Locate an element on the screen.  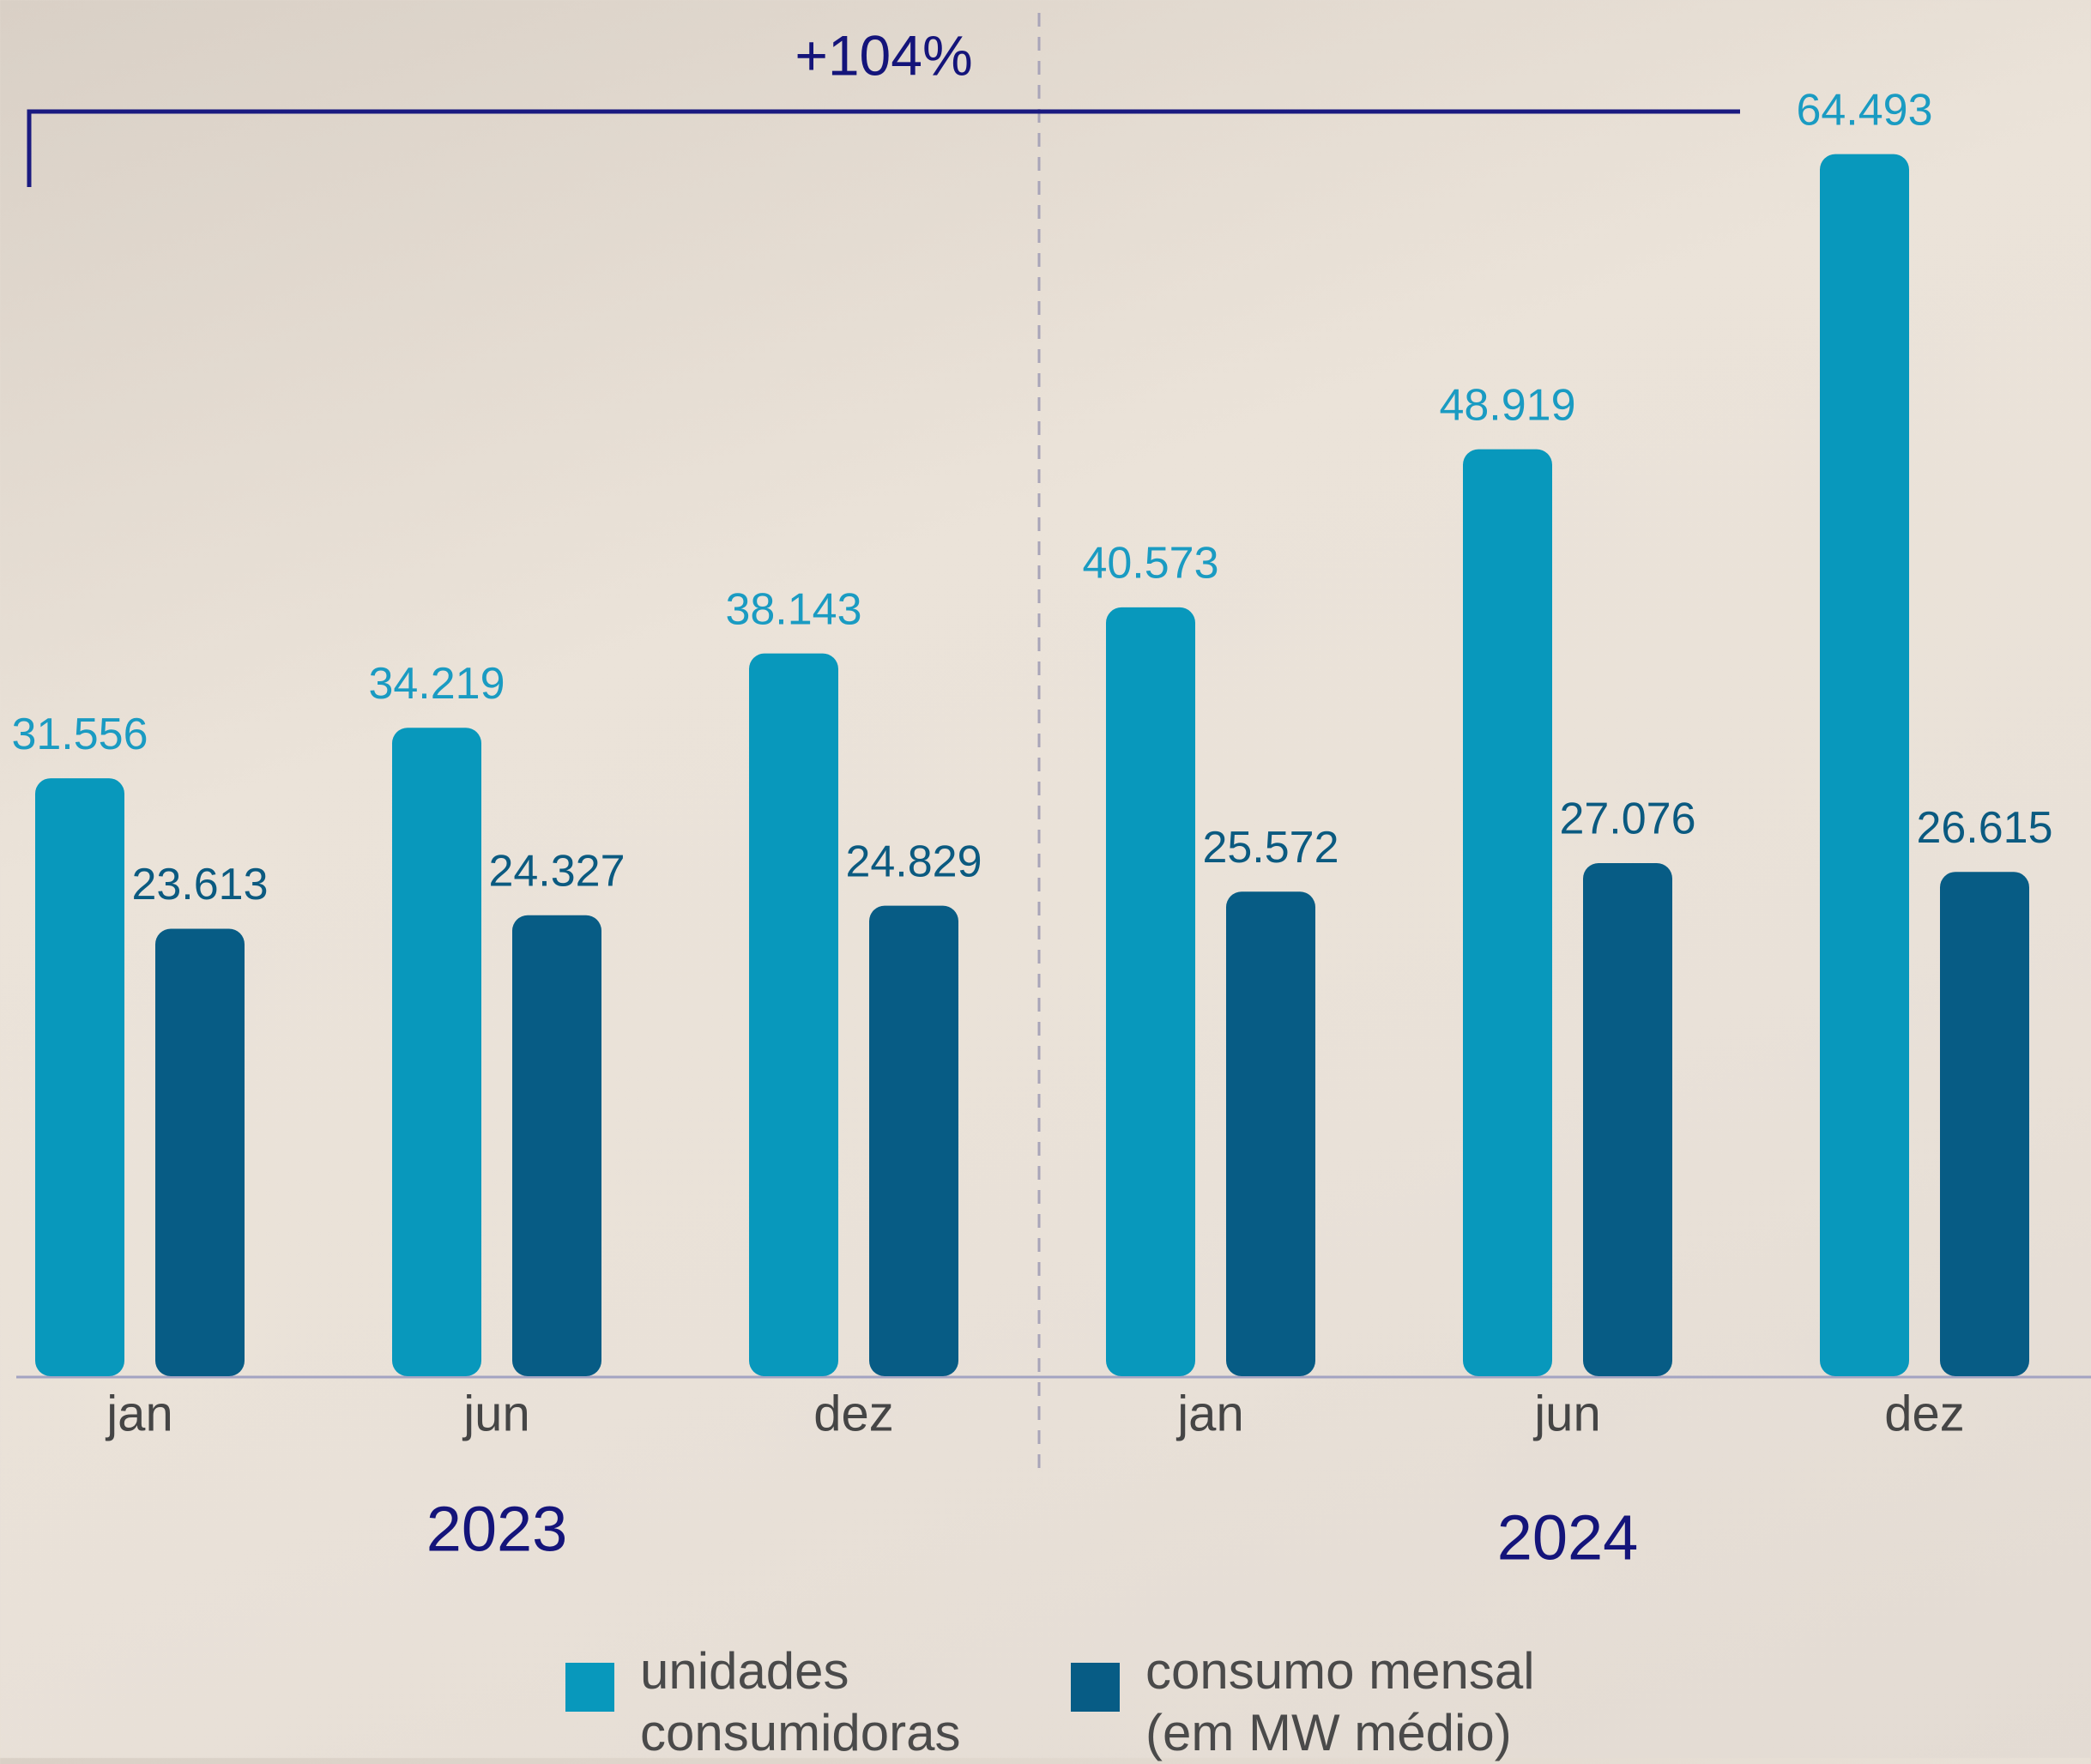
value-label: 38.143 is located at coordinates (793, 609).